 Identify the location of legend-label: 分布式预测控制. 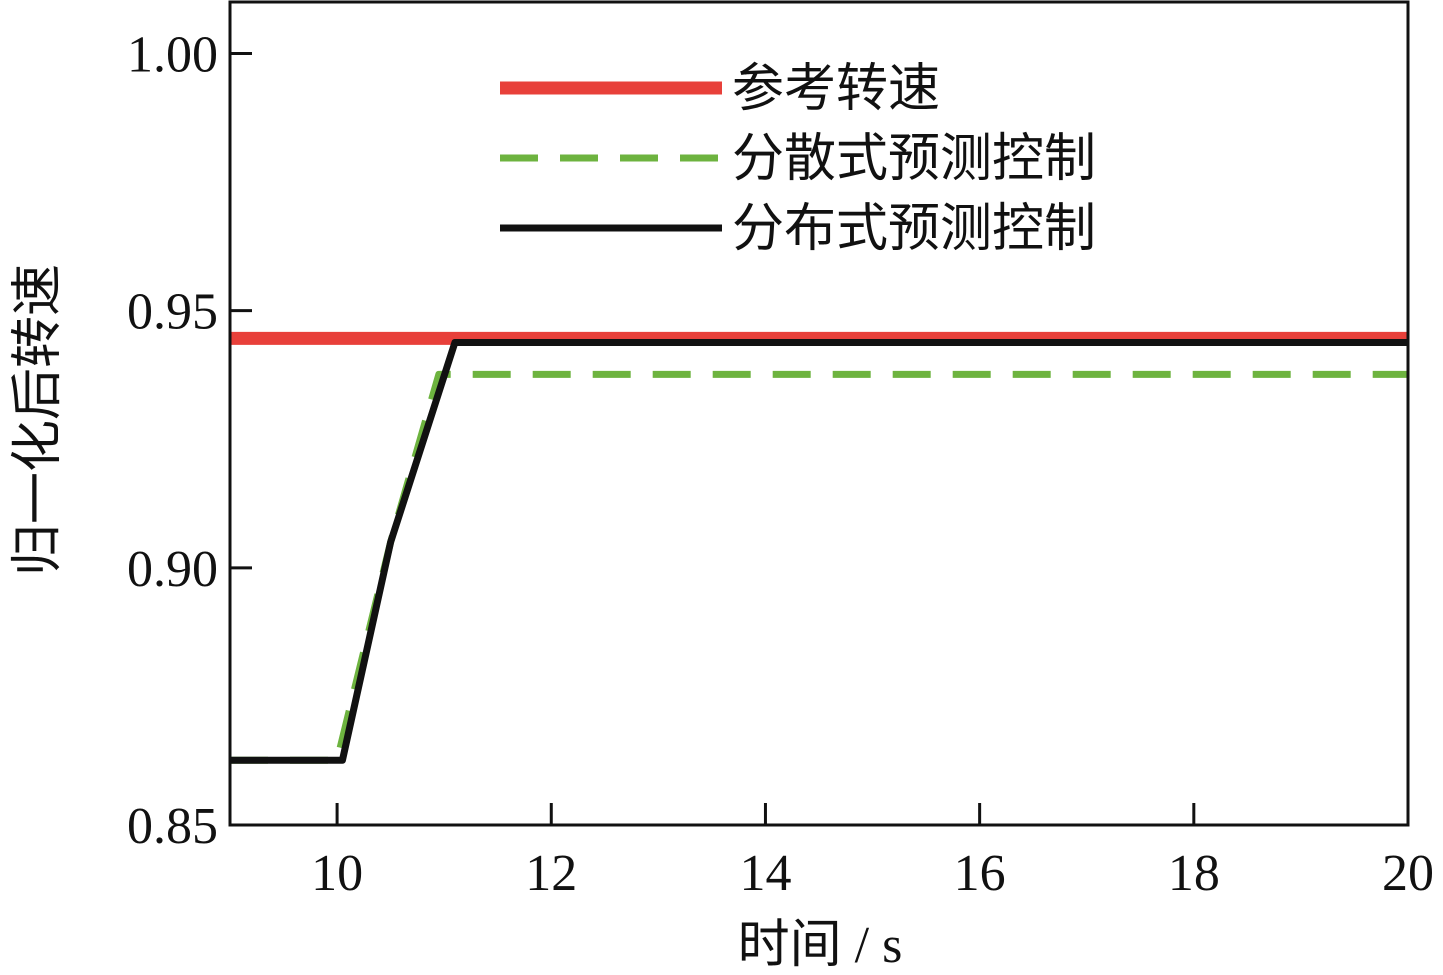
(914, 229).